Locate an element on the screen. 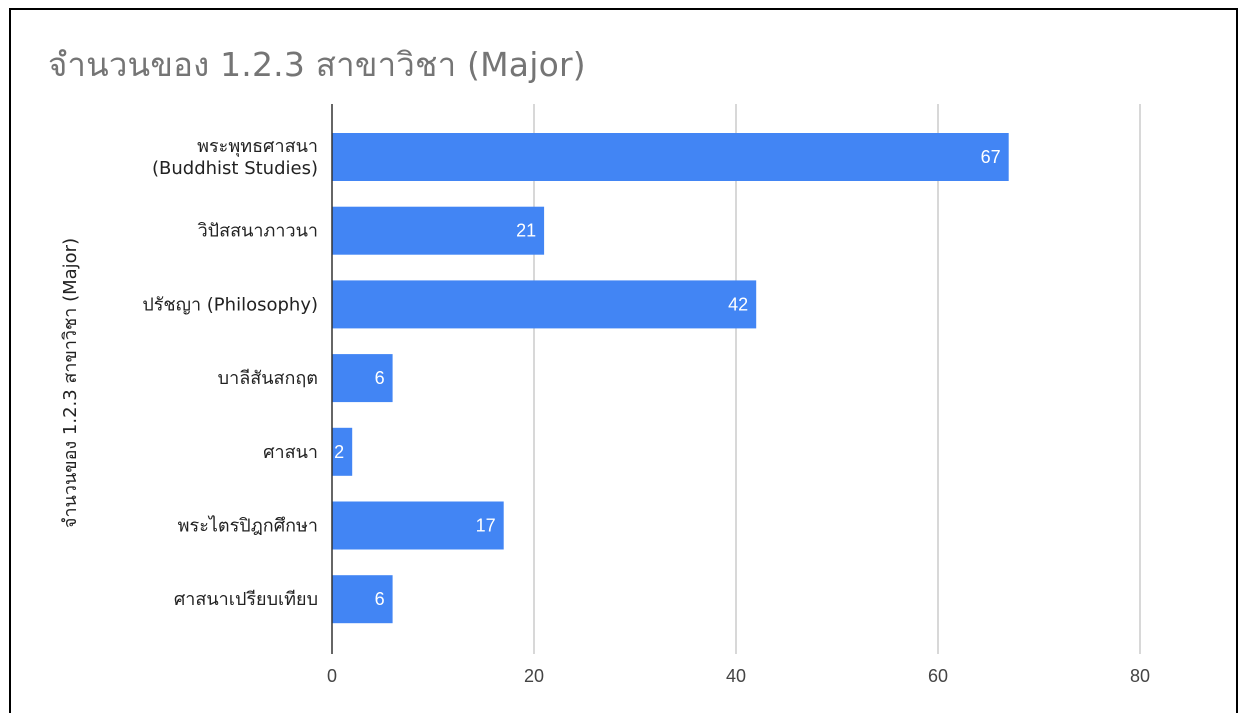 The height and width of the screenshot is (715, 1247). x-tick-label: 40 is located at coordinates (736, 676).